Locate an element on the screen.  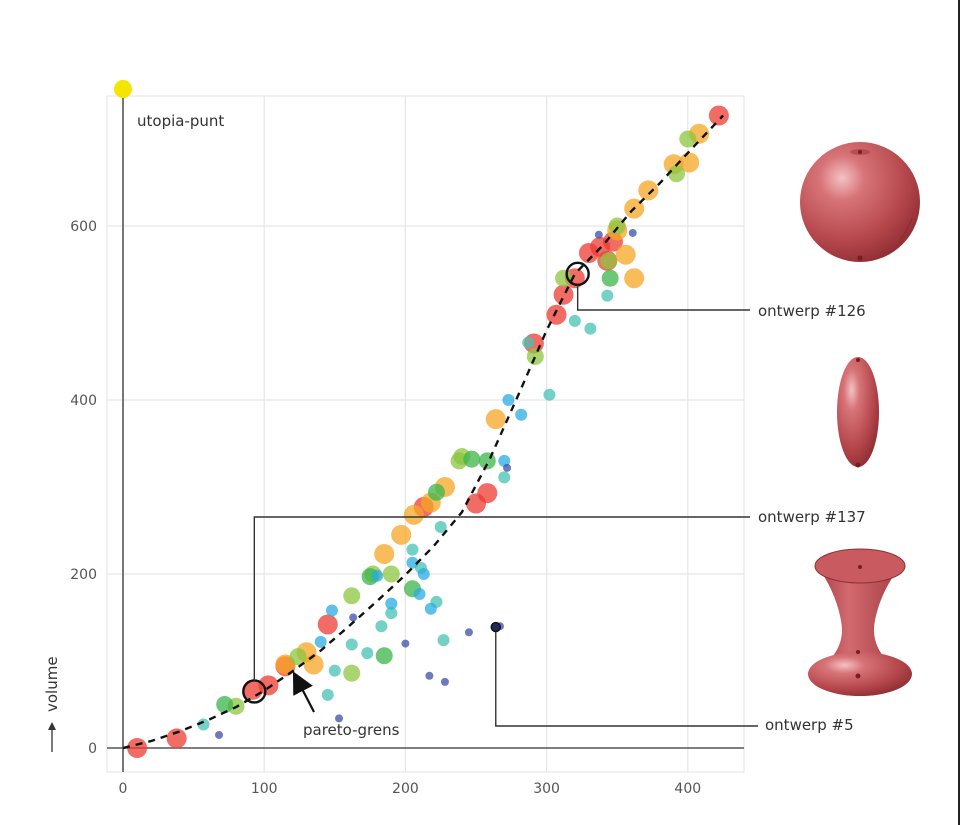
utopia-point-marker is located at coordinates (123, 89).